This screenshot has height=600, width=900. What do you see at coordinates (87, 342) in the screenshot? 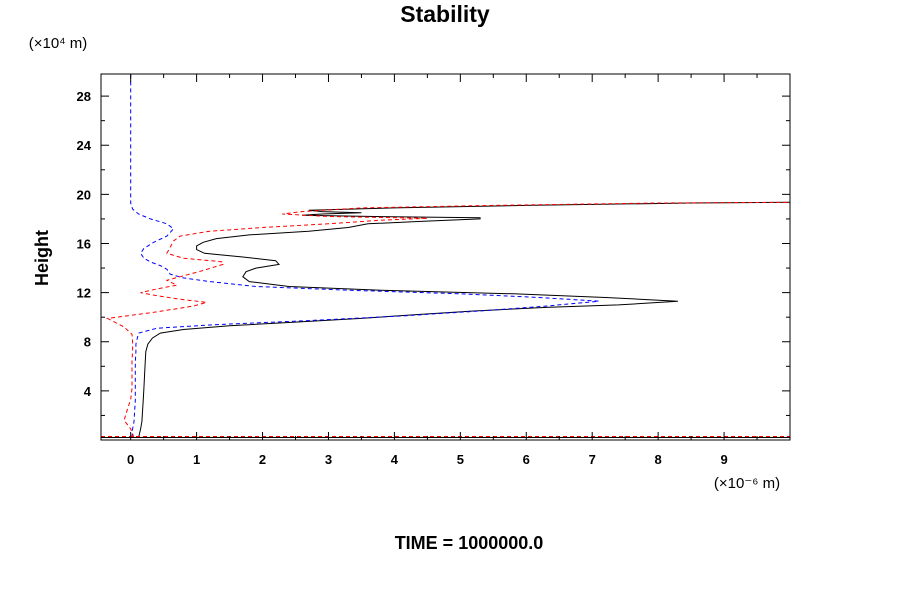
I see `y-tick-label: 8` at bounding box center [87, 342].